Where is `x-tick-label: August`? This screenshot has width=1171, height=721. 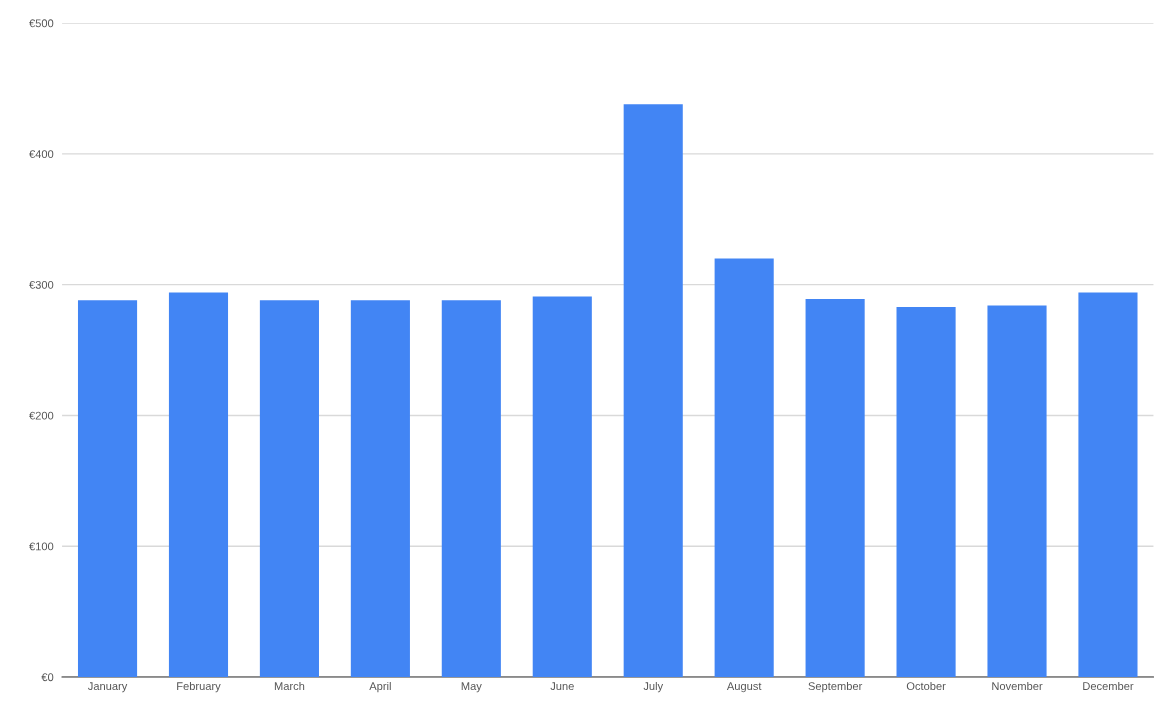 x-tick-label: August is located at coordinates (744, 687).